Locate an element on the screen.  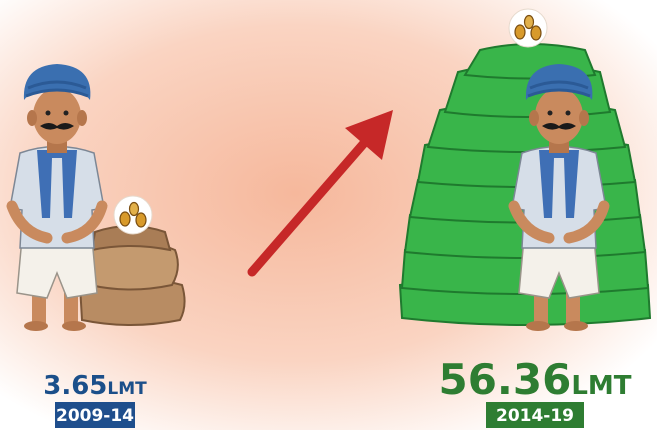
growth-arrow is located at coordinates (320, 193).